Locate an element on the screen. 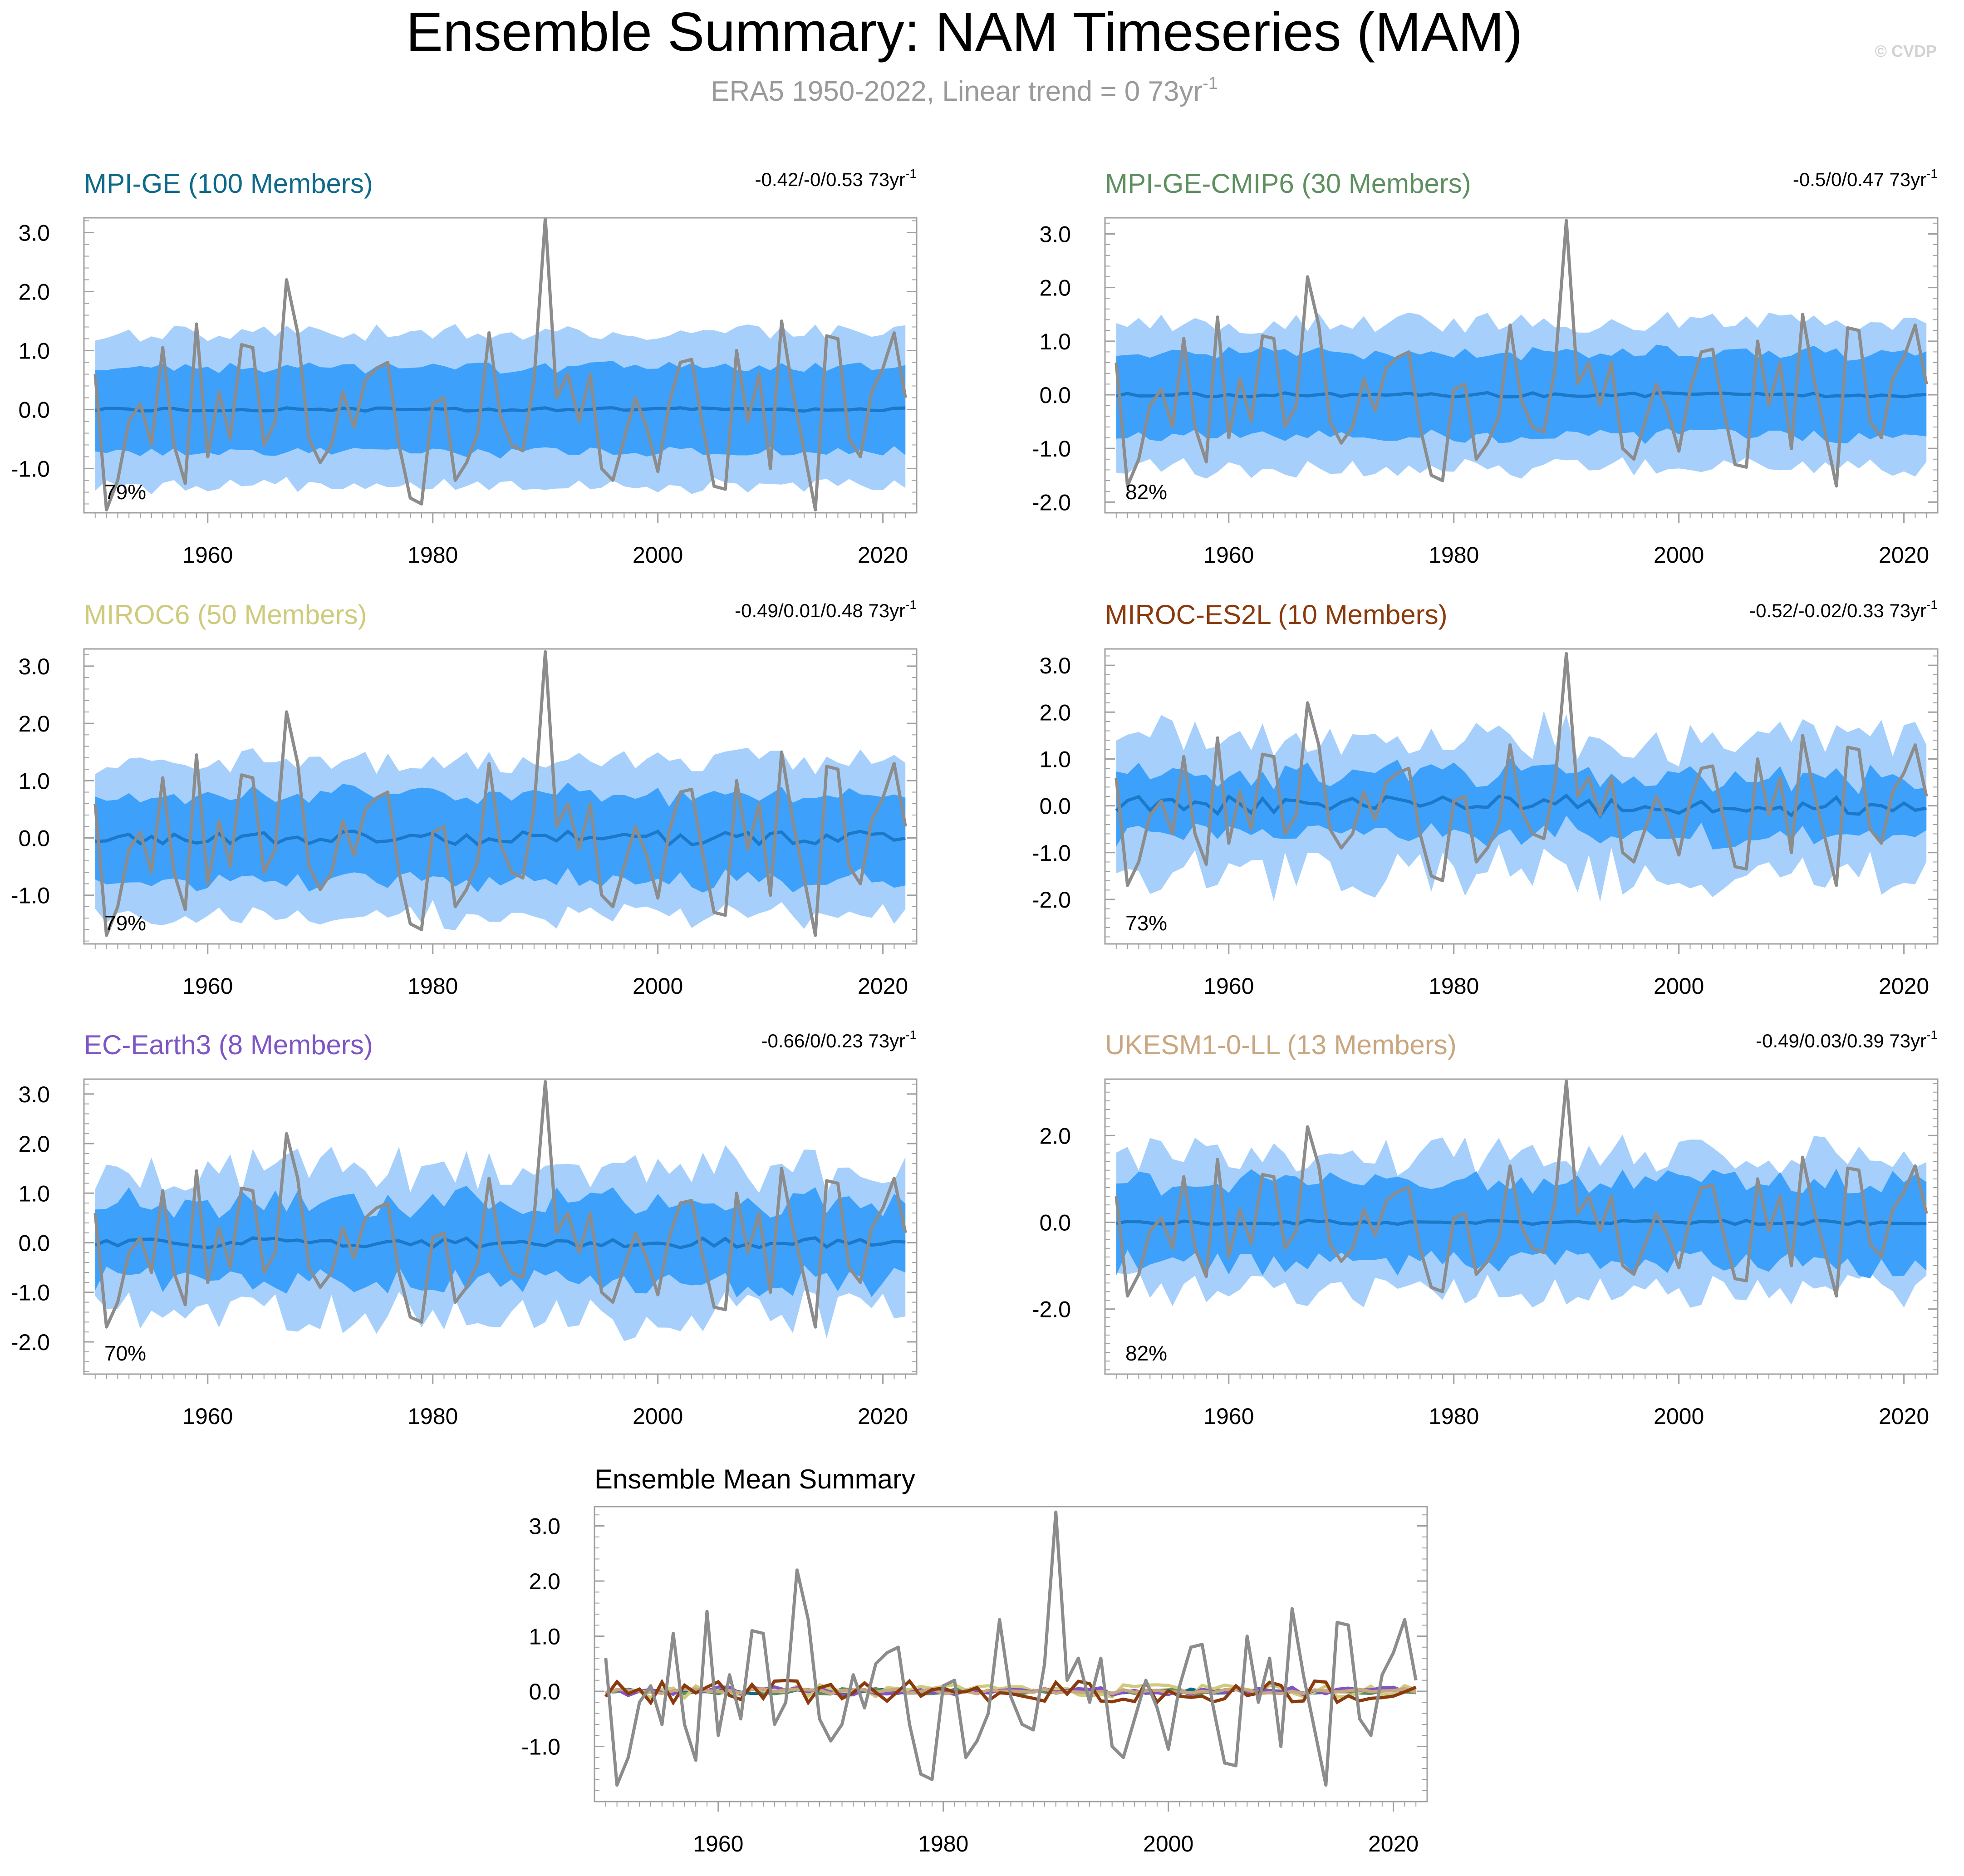 Image resolution: width=1964 pixels, height=1876 pixels. trend-label: -0.42/-0/0.53 73yr-1 is located at coordinates (836, 179).